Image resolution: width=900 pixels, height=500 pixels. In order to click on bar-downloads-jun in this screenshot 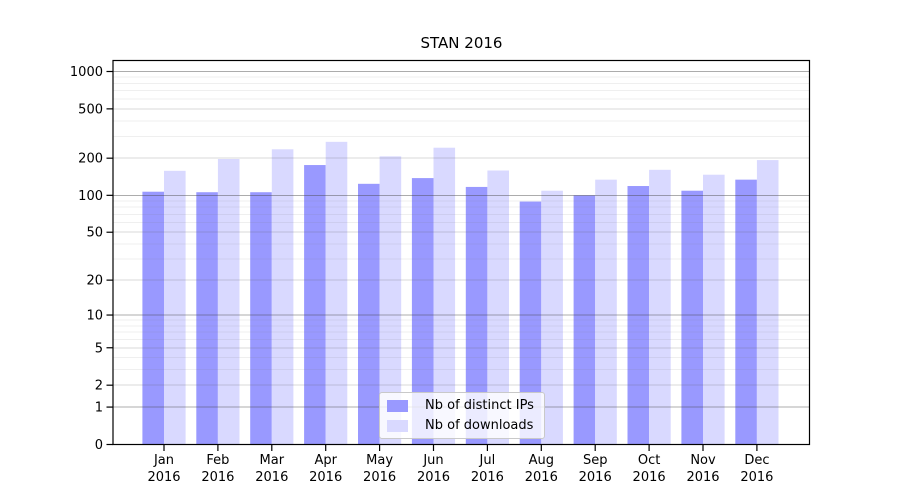, I will do `click(444, 296)`.